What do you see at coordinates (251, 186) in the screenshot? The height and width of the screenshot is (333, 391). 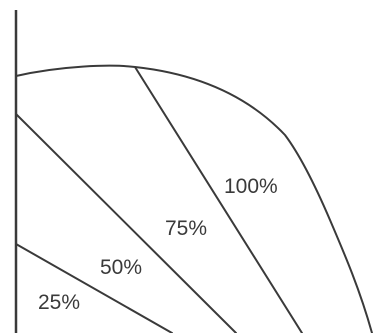 I see `region-label-100: 100%` at bounding box center [251, 186].